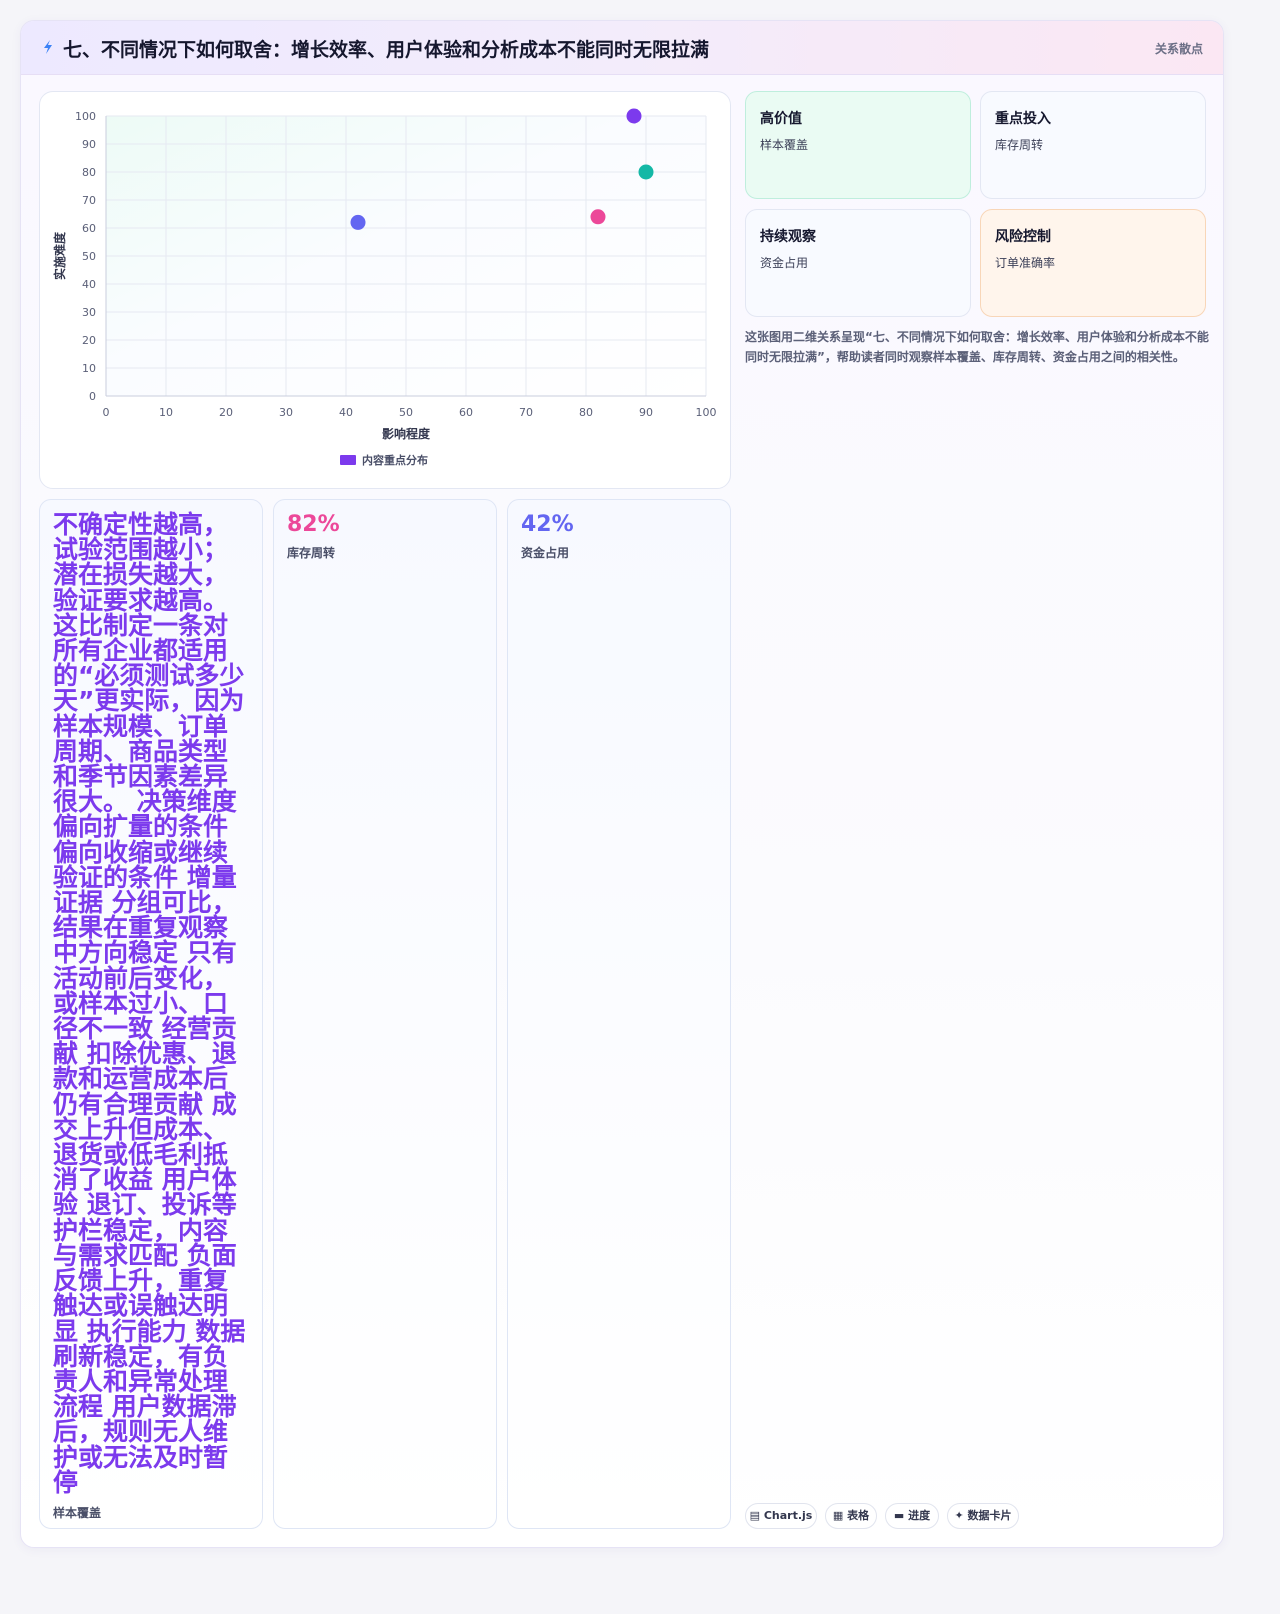  I want to click on stat-card-value: 42%, so click(547, 524).